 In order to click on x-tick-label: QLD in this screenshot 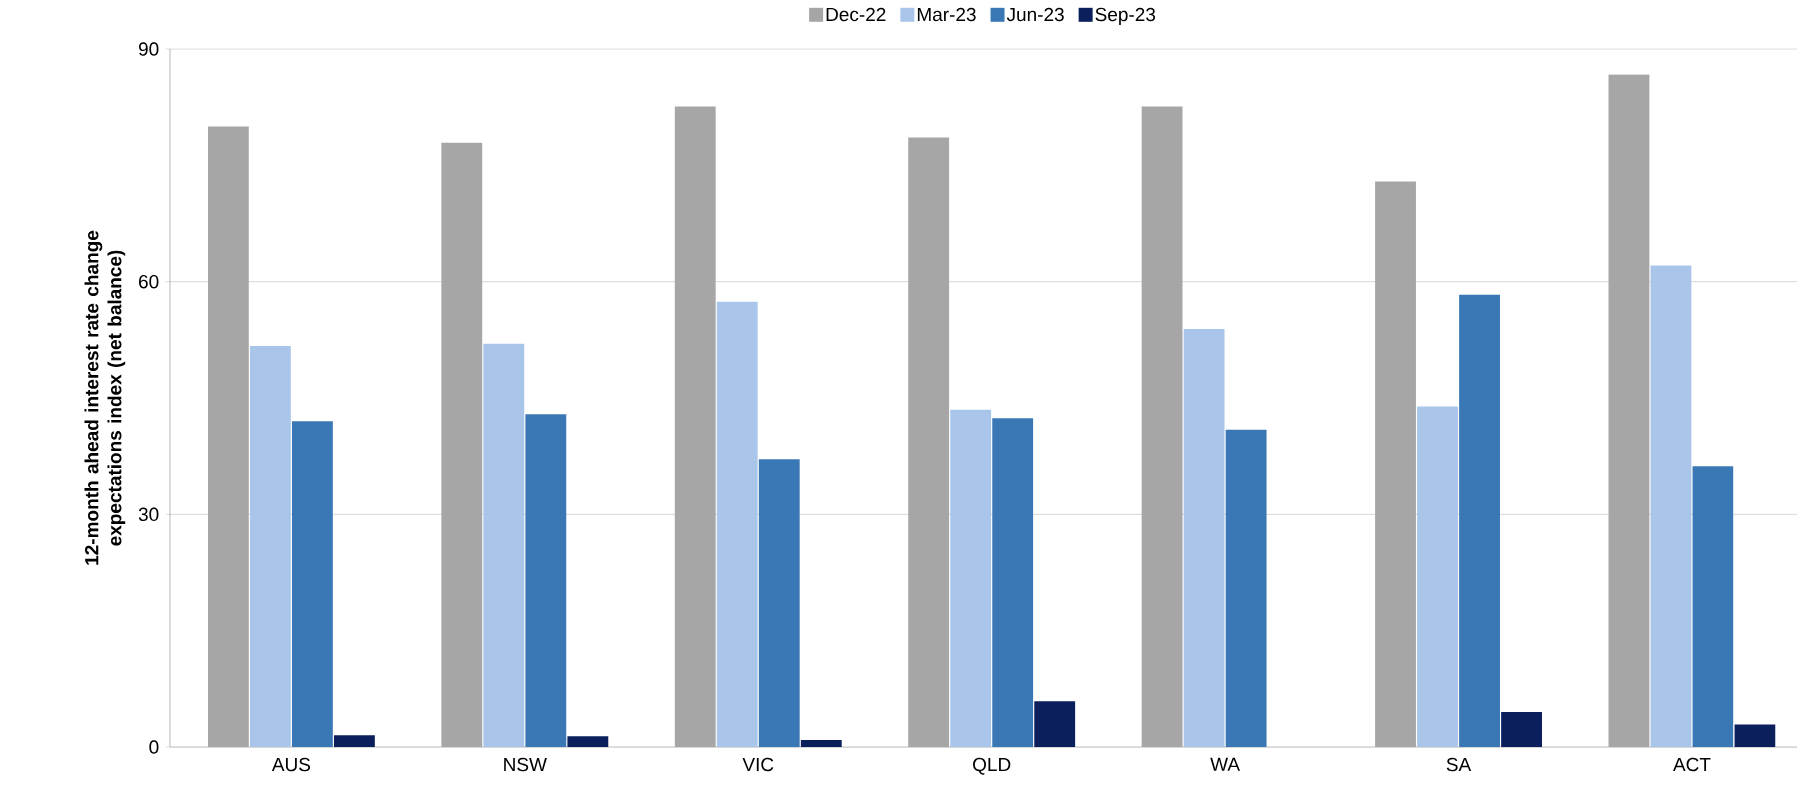, I will do `click(992, 766)`.